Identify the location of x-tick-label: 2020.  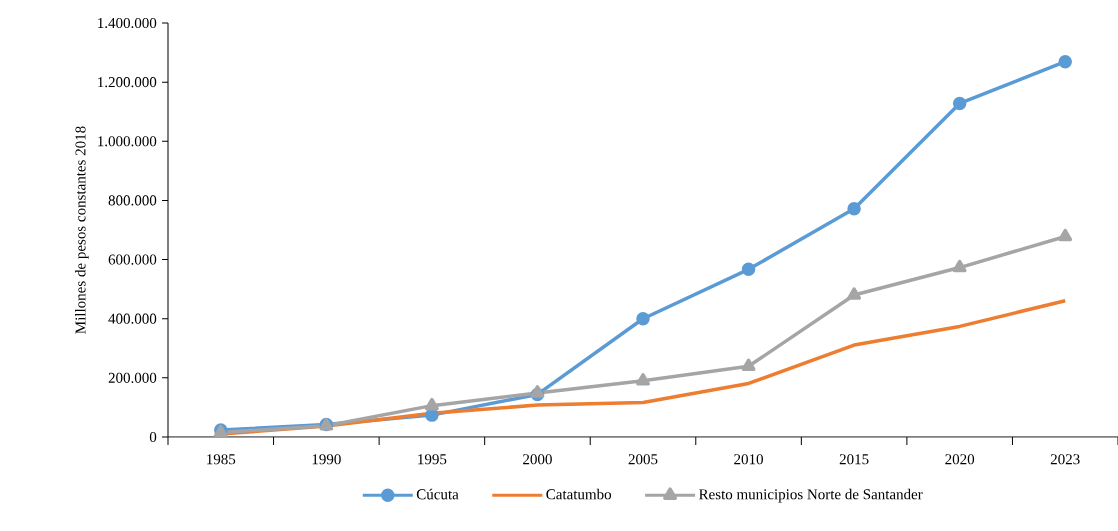
(960, 459).